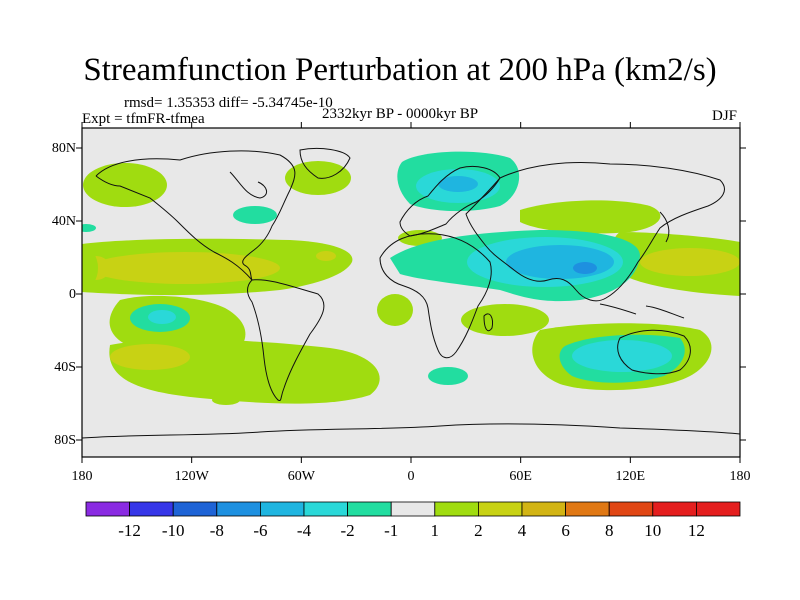 This screenshot has height=600, width=800. What do you see at coordinates (143, 119) in the screenshot?
I see `experiment-label: Expt = tfmFR-tfmea` at bounding box center [143, 119].